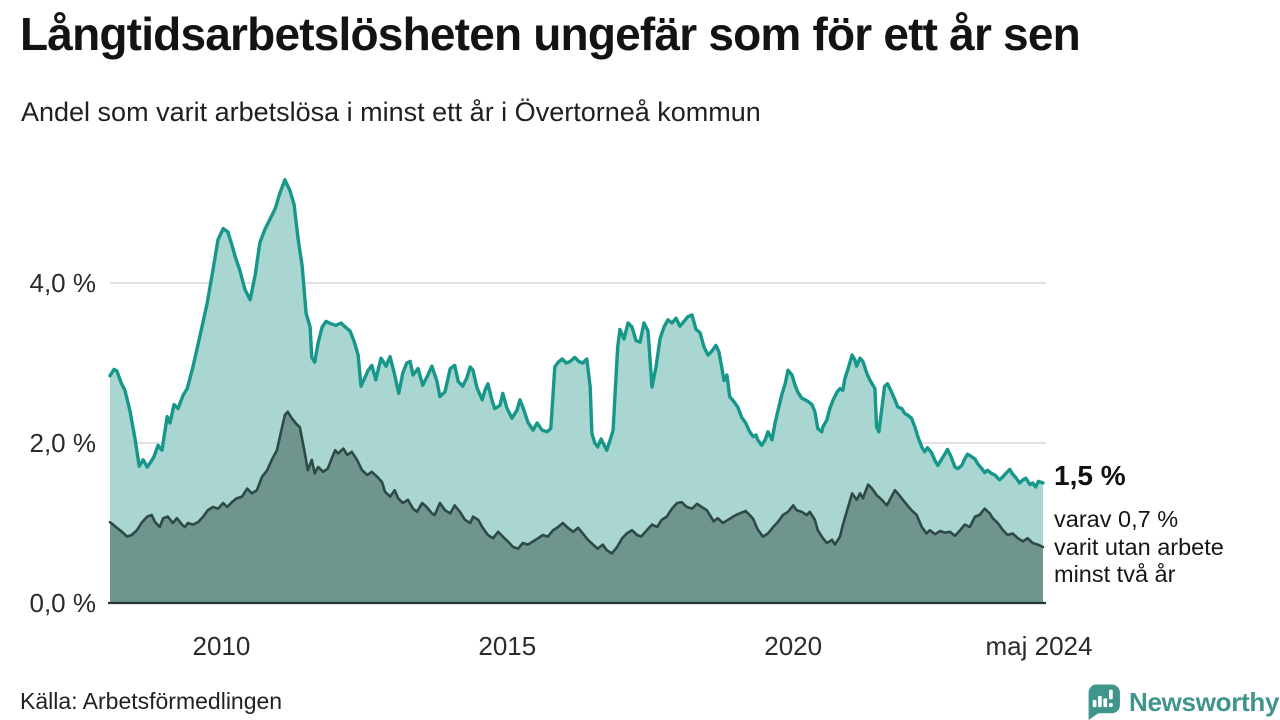 This screenshot has height=720, width=1280. I want to click on source-credit: Källa: Arbetsförmedlingen, so click(151, 701).